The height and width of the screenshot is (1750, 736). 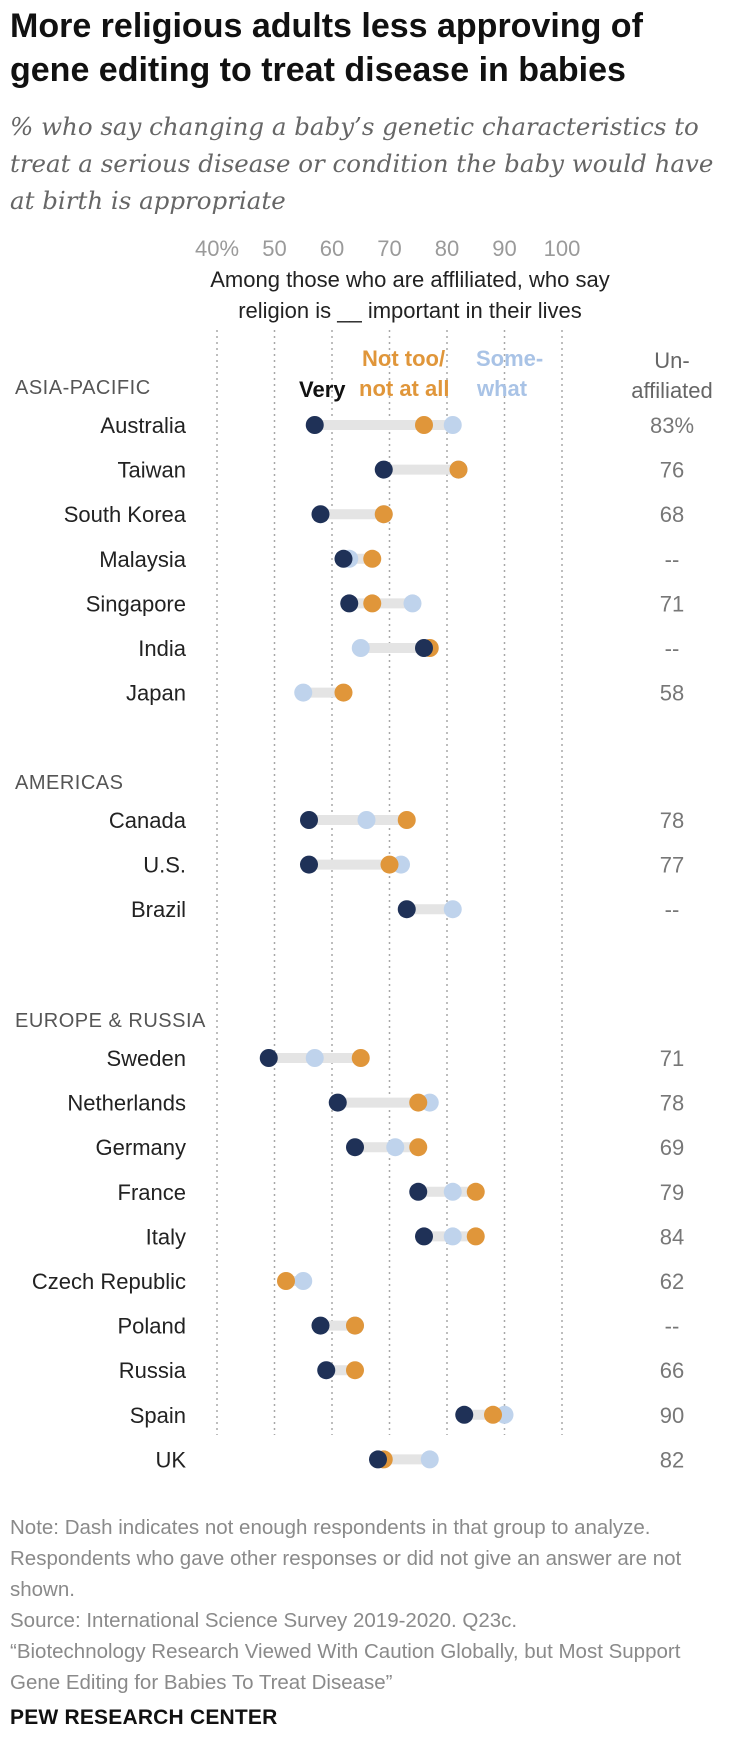 What do you see at coordinates (274, 248) in the screenshot?
I see `x-tick-label: 50` at bounding box center [274, 248].